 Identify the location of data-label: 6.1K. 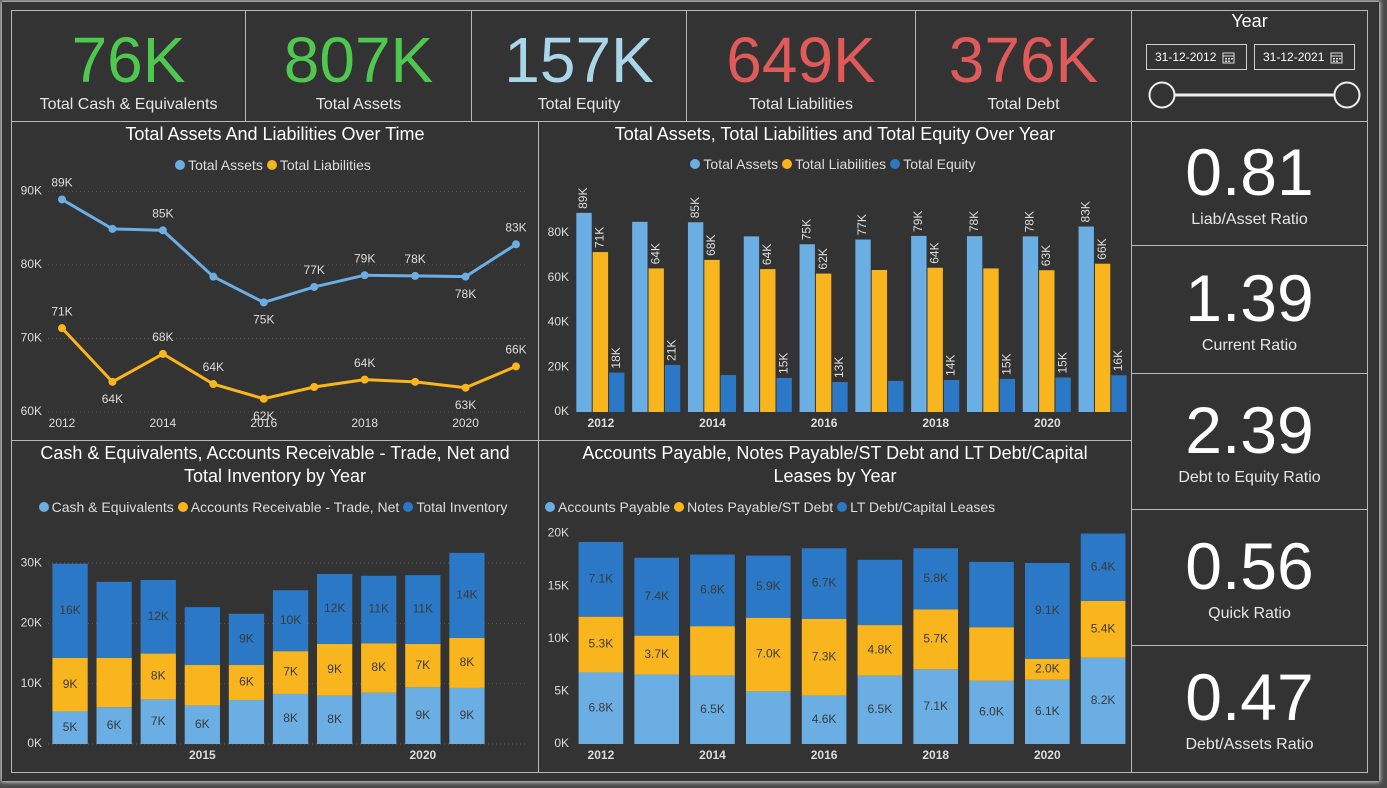
(1047, 711).